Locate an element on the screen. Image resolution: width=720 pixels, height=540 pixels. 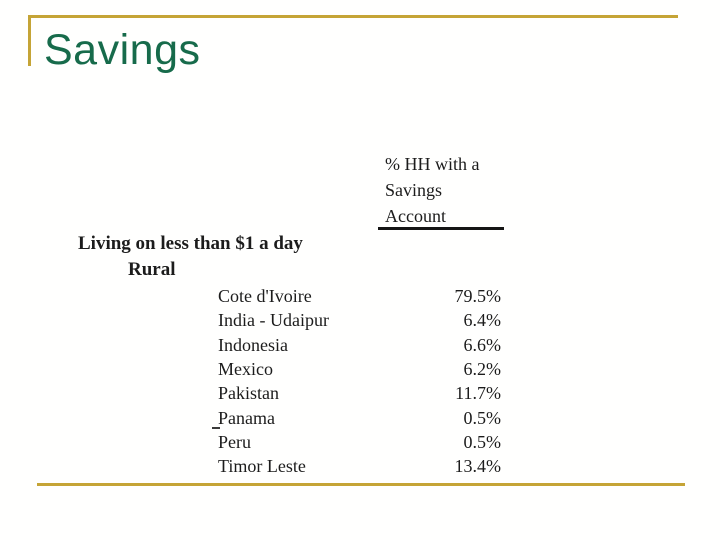
country-value: 6.4% is located at coordinates (482, 320).